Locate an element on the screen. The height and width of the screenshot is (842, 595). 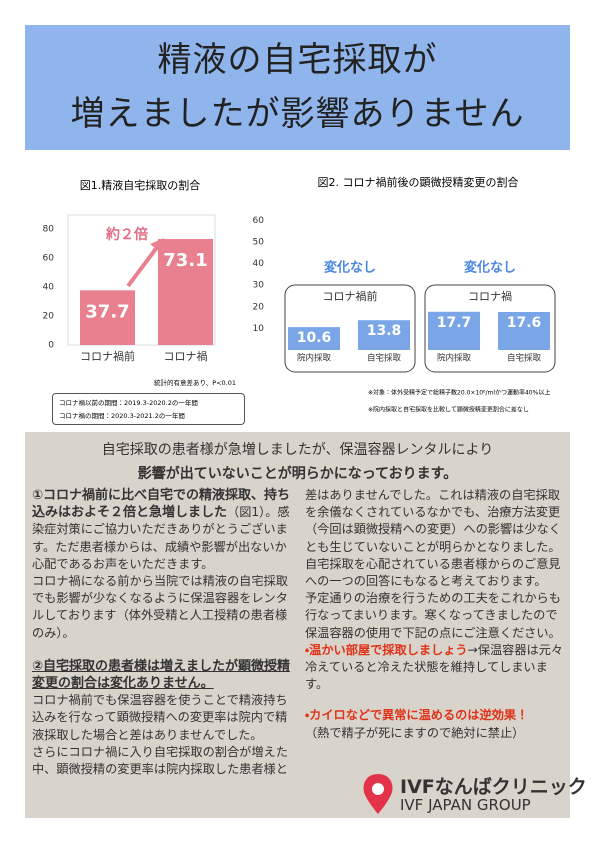
heading-line: 影響が出ていないことが明らかになっております。 is located at coordinates (297, 474).